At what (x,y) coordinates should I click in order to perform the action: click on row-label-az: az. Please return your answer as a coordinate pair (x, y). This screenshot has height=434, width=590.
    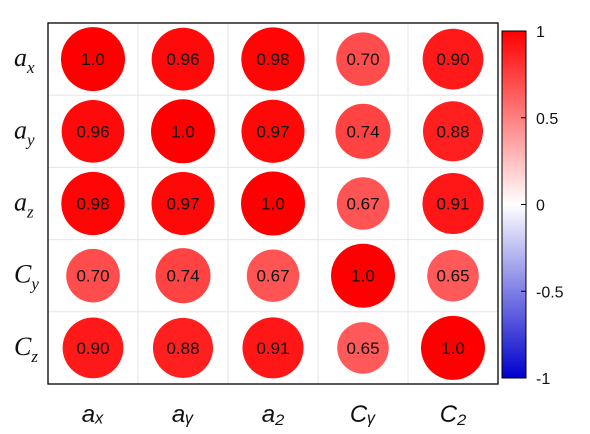
    Looking at the image, I should click on (24, 205).